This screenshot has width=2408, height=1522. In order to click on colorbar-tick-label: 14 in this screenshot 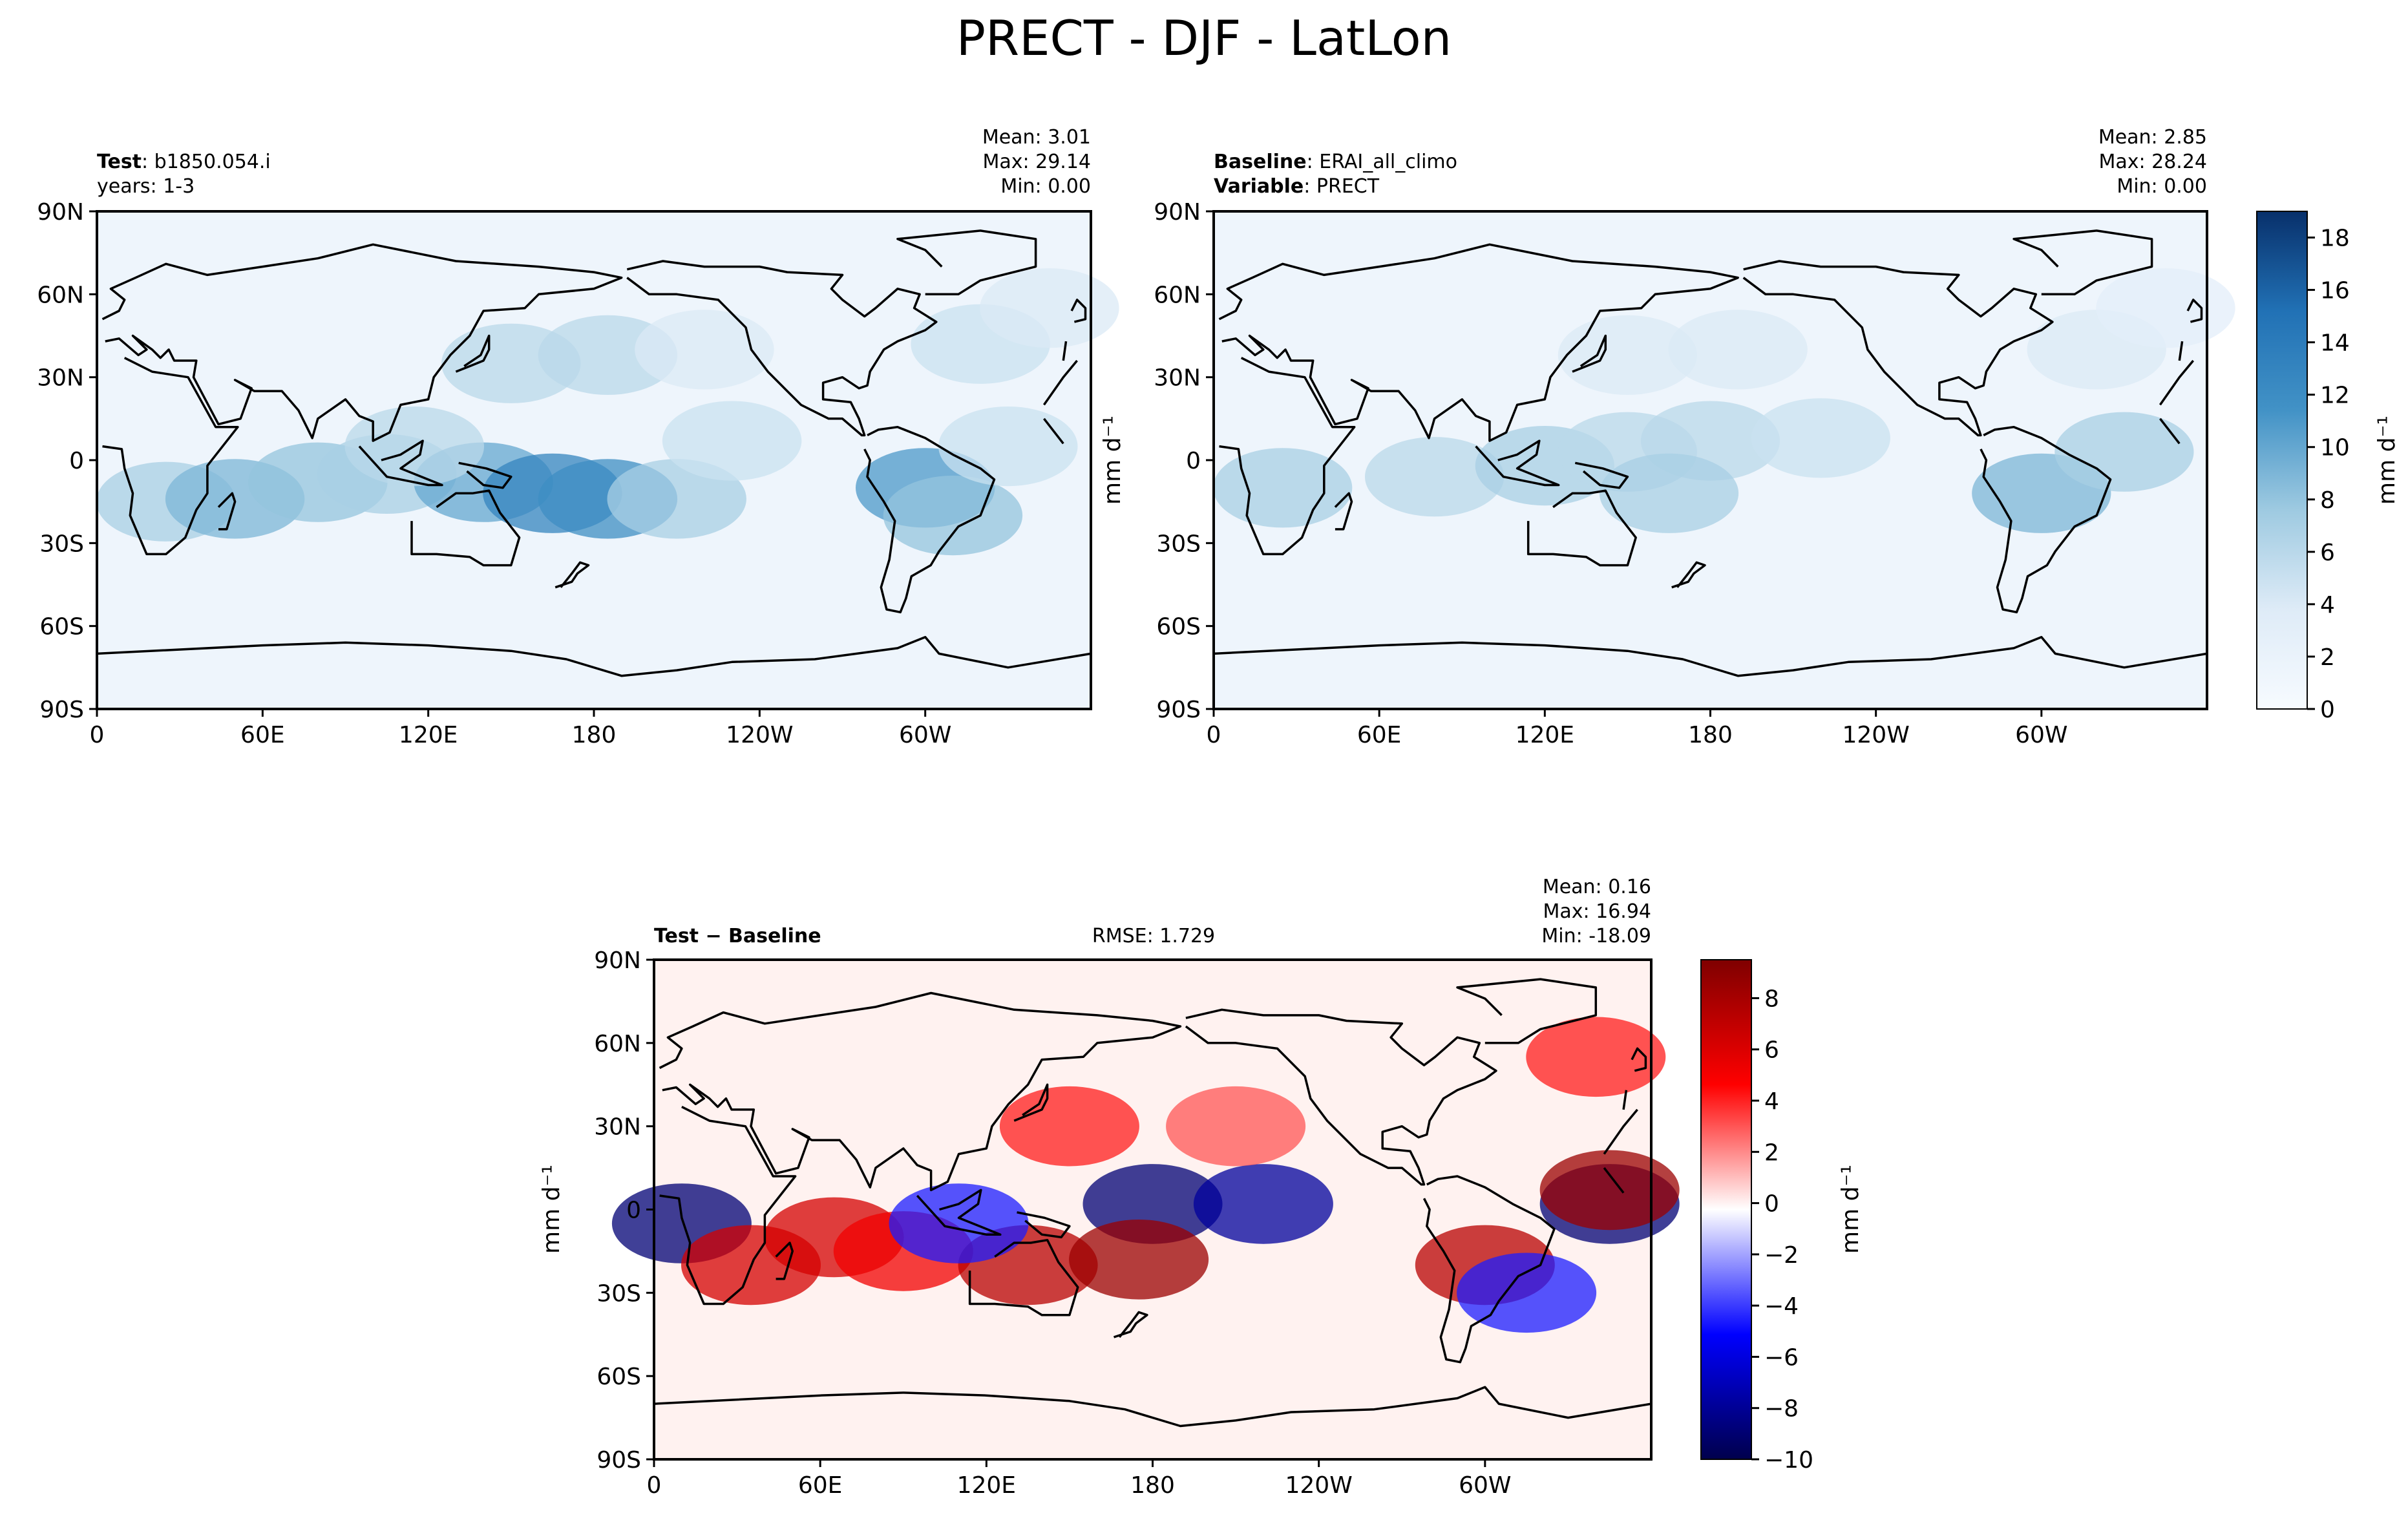, I will do `click(2335, 343)`.